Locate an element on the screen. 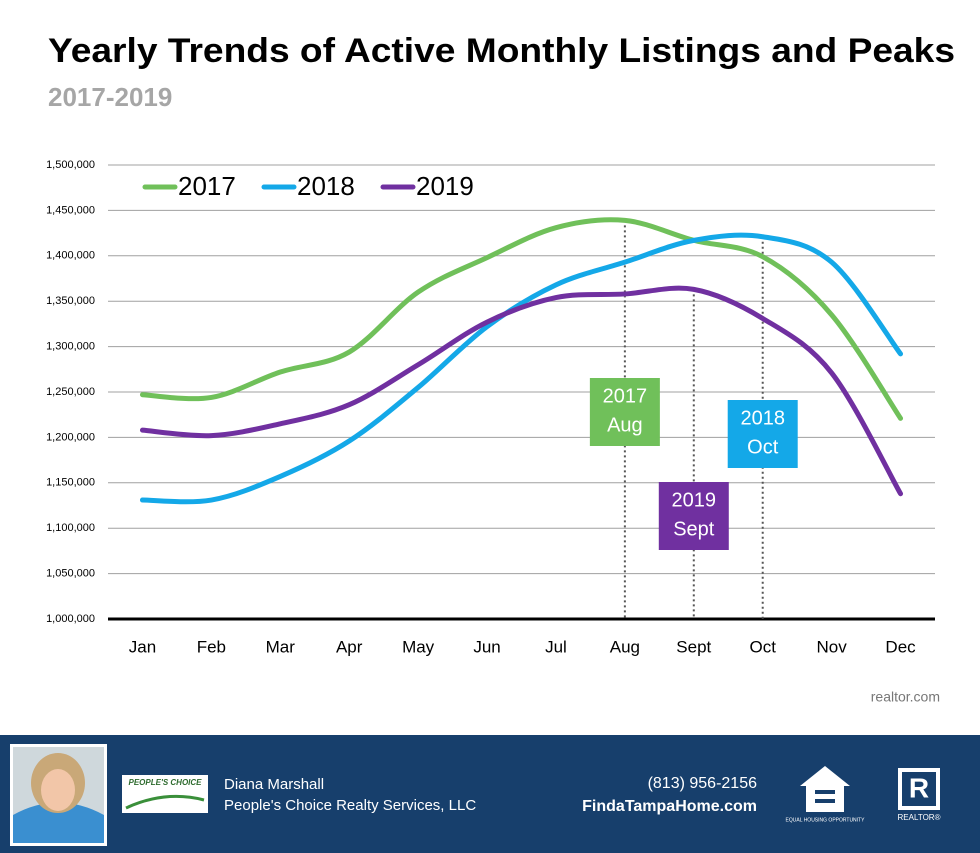 Image resolution: width=980 pixels, height=853 pixels. annotation-text: Oct is located at coordinates (763, 447).